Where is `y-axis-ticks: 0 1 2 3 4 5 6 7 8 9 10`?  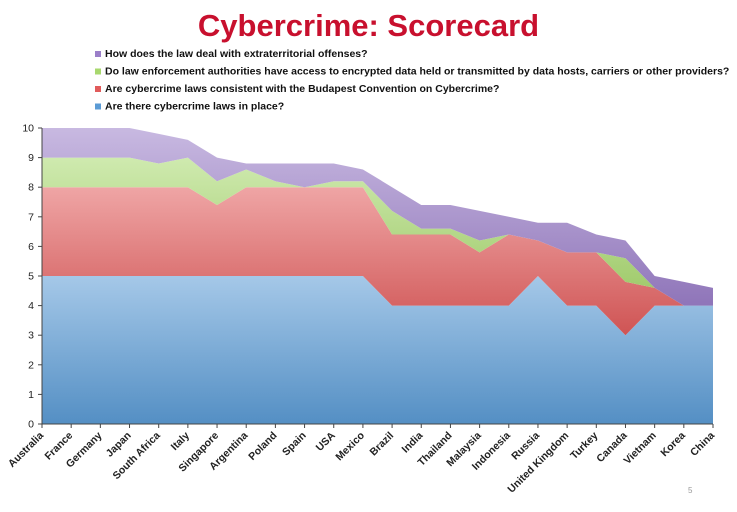 y-axis-ticks: 0 1 2 3 4 5 6 7 8 9 10 is located at coordinates (32, 277).